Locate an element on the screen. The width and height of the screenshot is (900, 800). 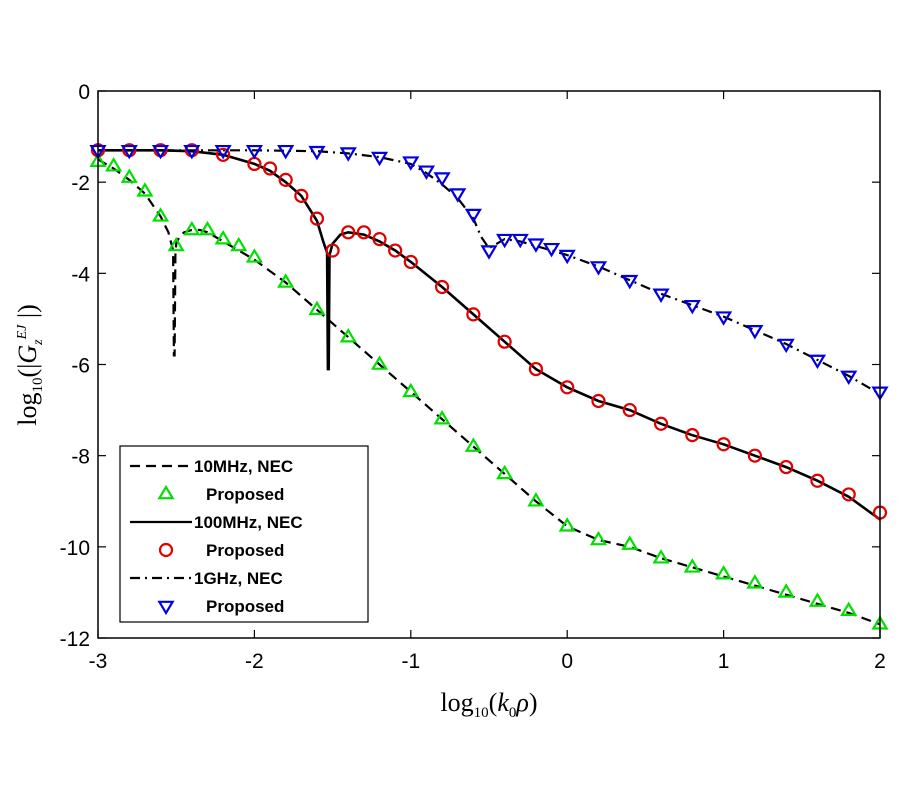
y-tick-label: -4 is located at coordinates (80, 274).